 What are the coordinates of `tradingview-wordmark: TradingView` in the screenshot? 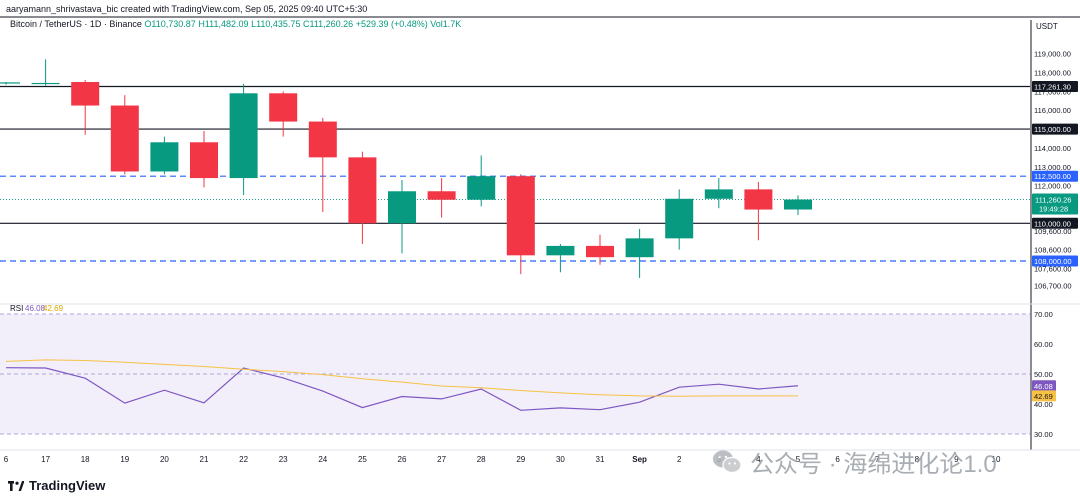 It's located at (67, 485).